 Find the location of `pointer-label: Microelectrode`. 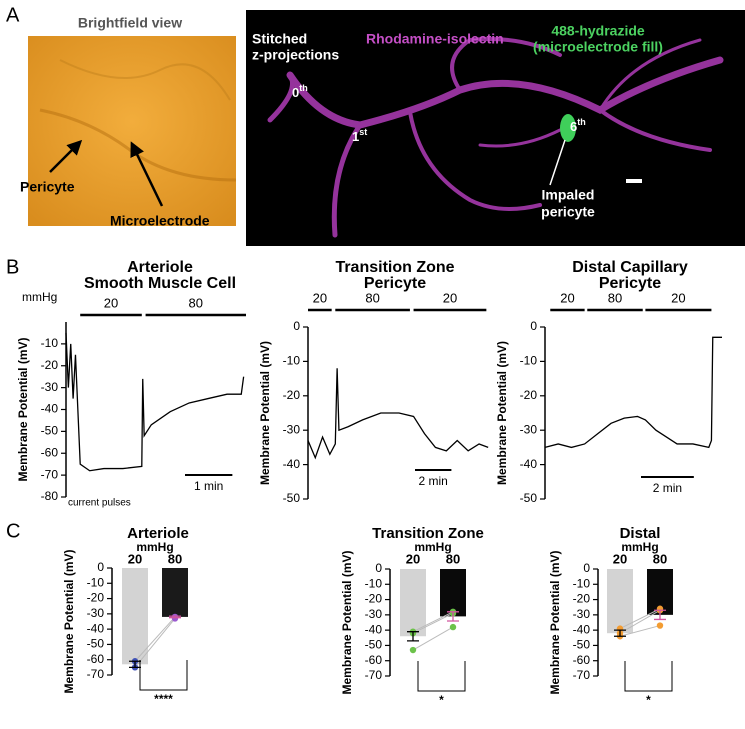

pointer-label: Microelectrode is located at coordinates (160, 221).